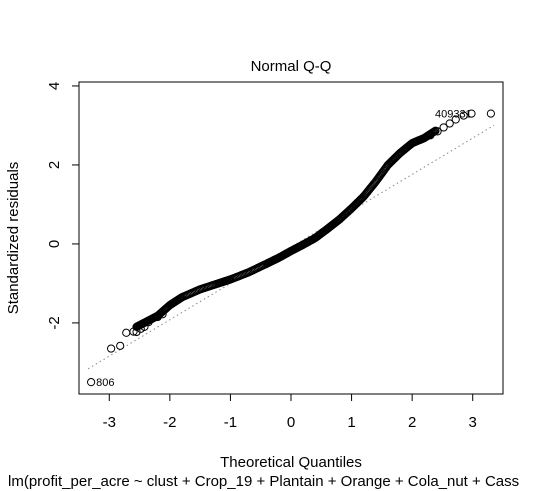 The image size is (545, 491). Describe the element at coordinates (63, 206) in the screenshot. I see `y-axis: -2 0 2 4` at that location.